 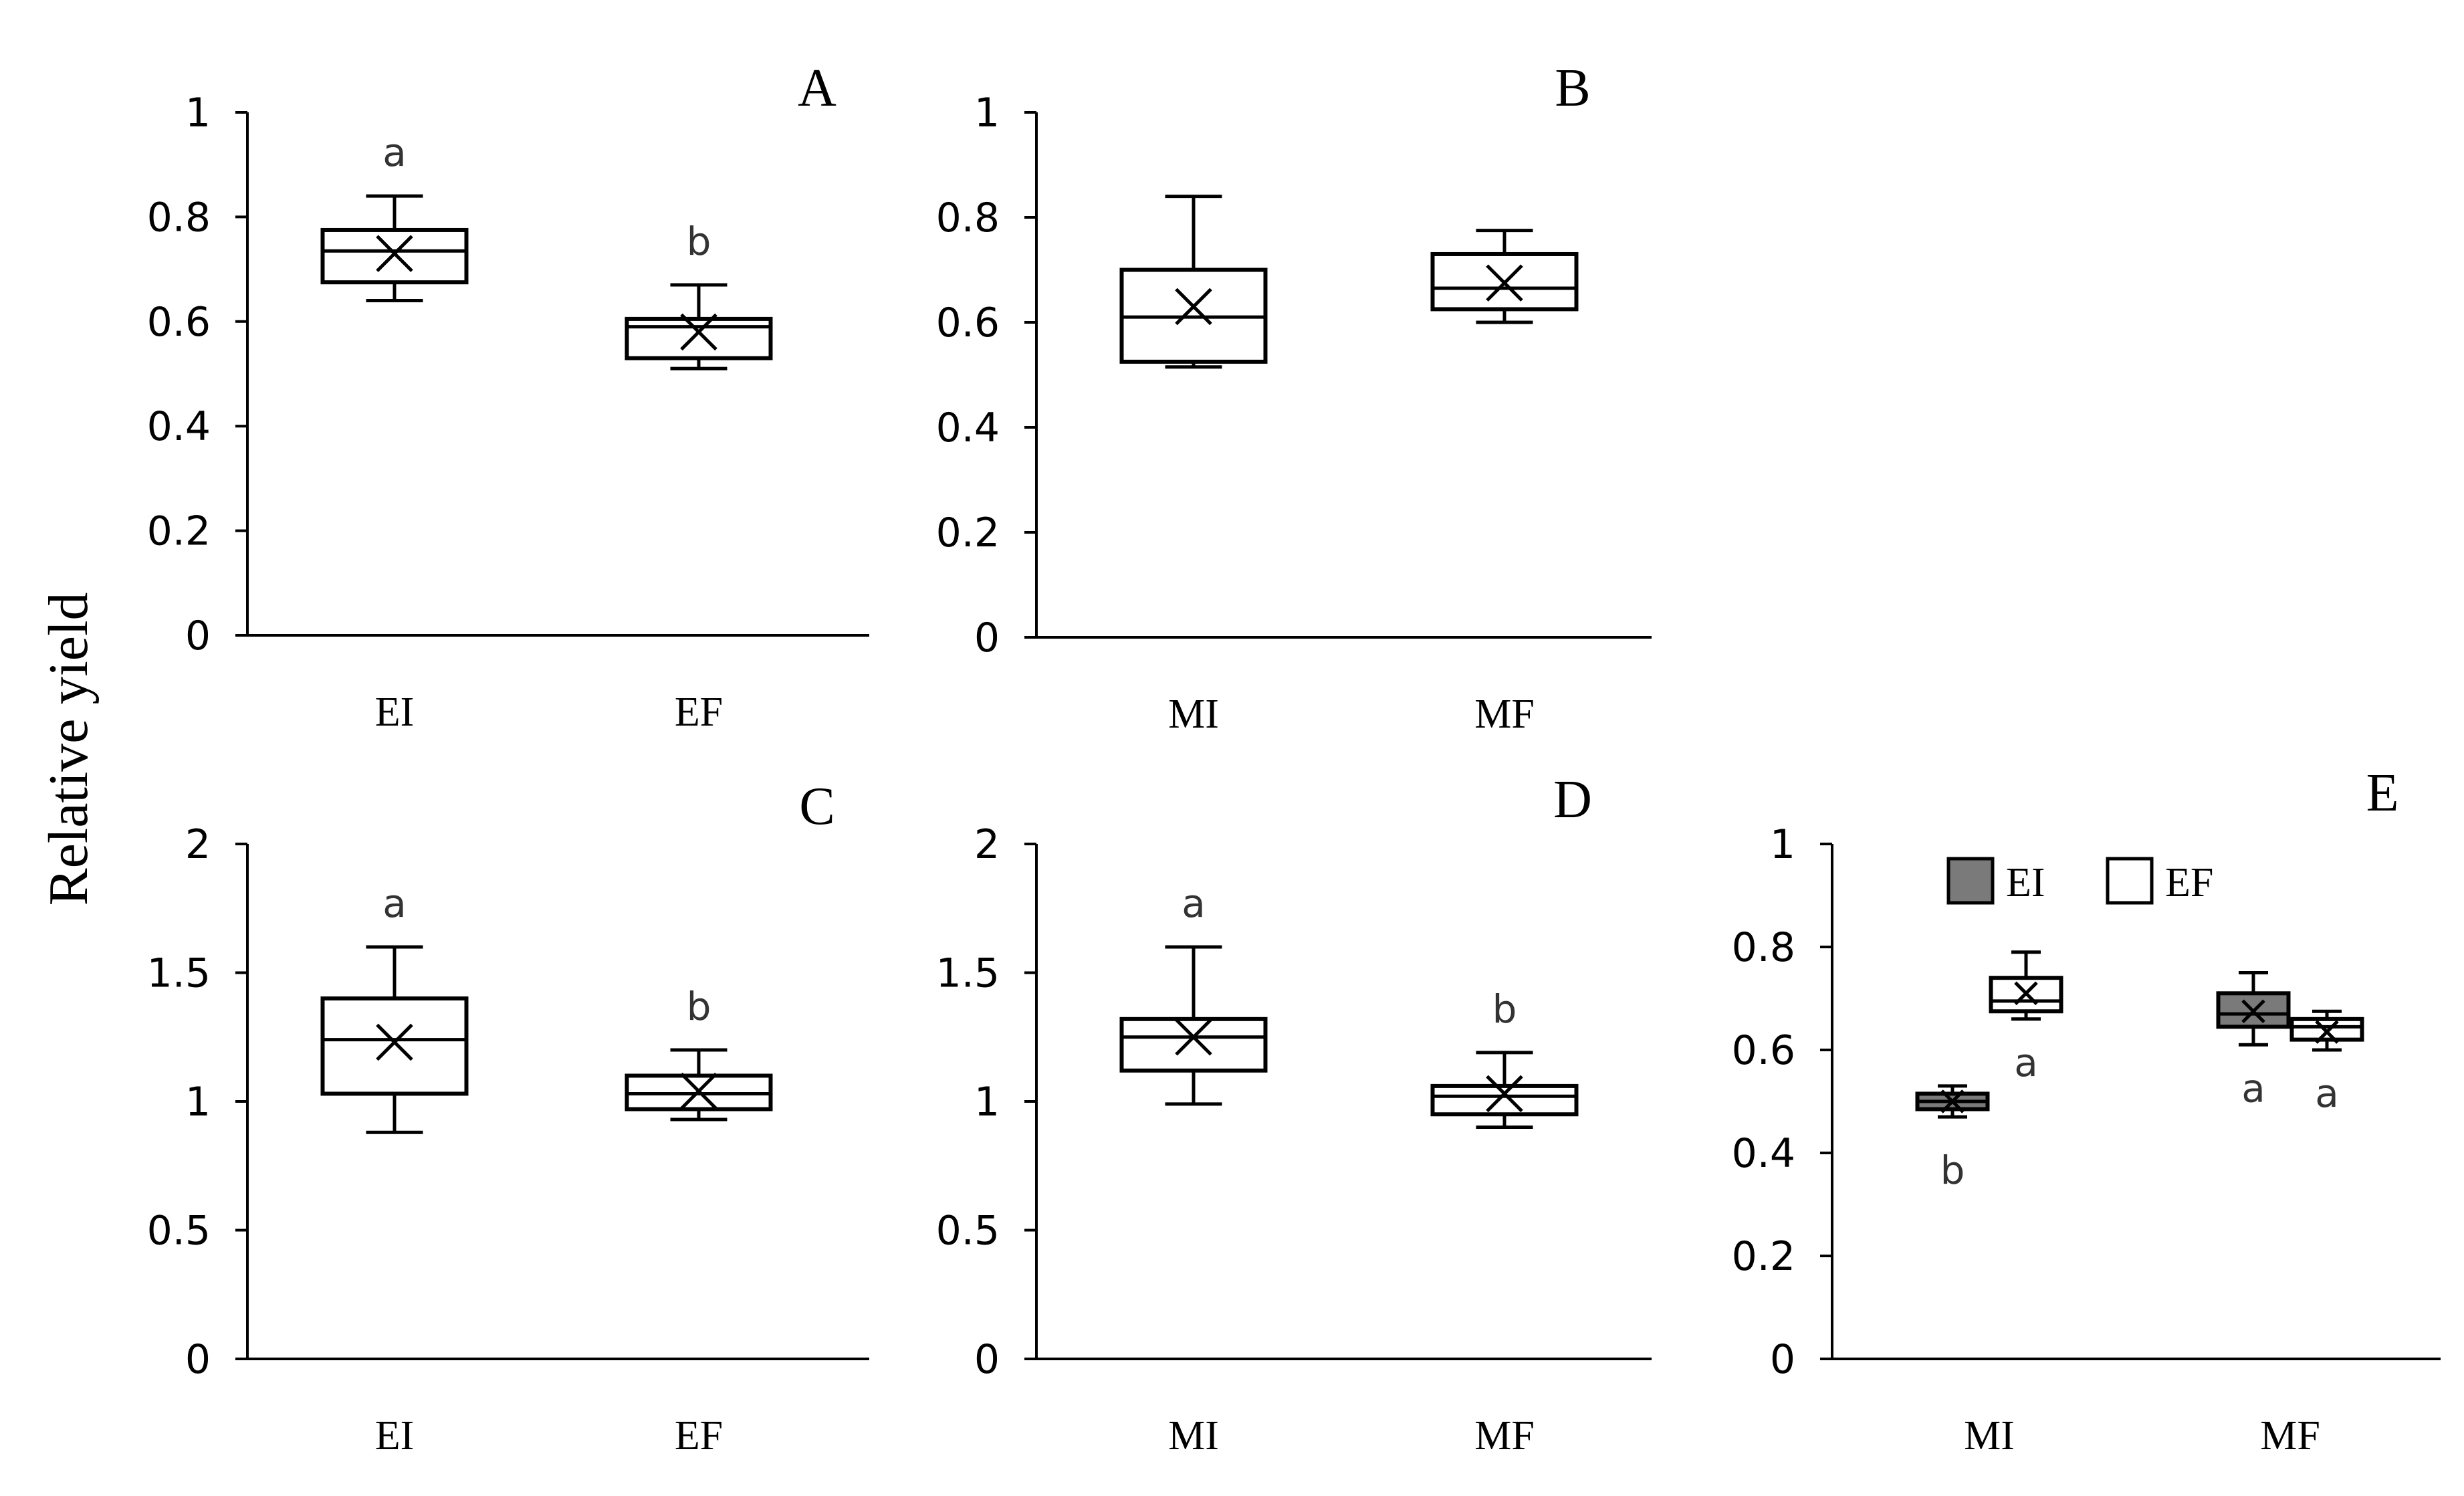 I want to click on panel-letter: B, so click(x=1572, y=89).